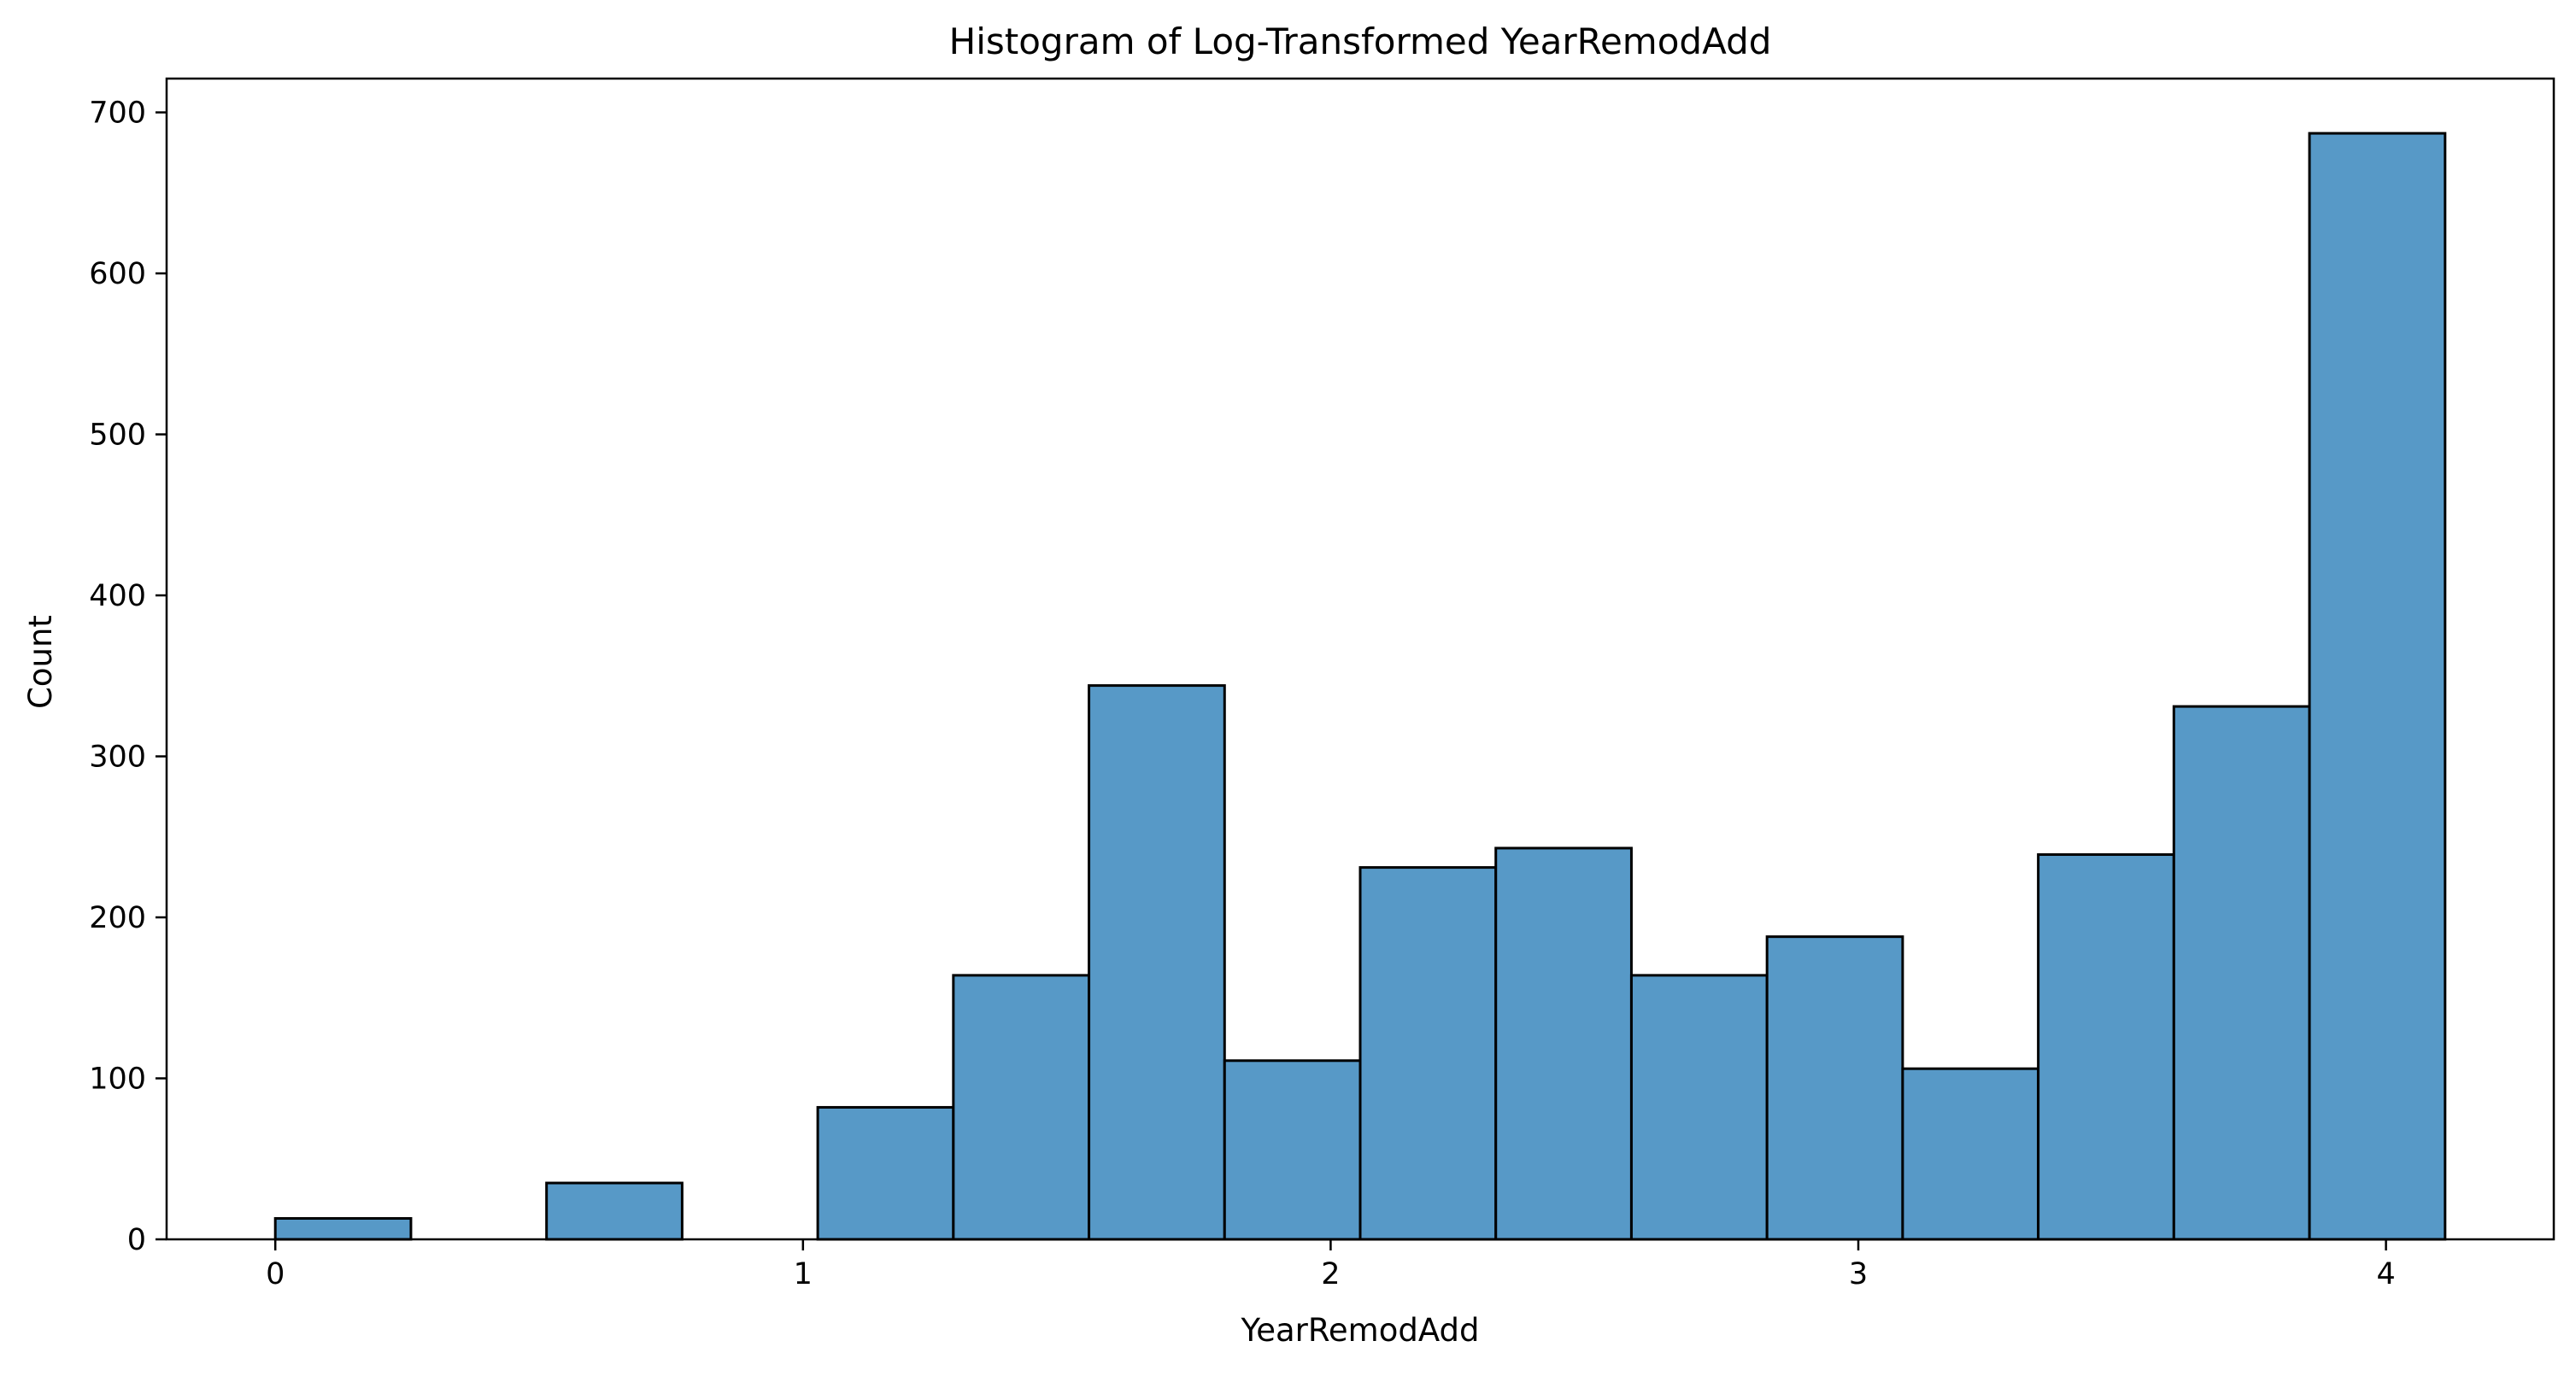 The height and width of the screenshot is (1376, 2576). What do you see at coordinates (118, 1080) in the screenshot?
I see `y-tick-label: 100` at bounding box center [118, 1080].